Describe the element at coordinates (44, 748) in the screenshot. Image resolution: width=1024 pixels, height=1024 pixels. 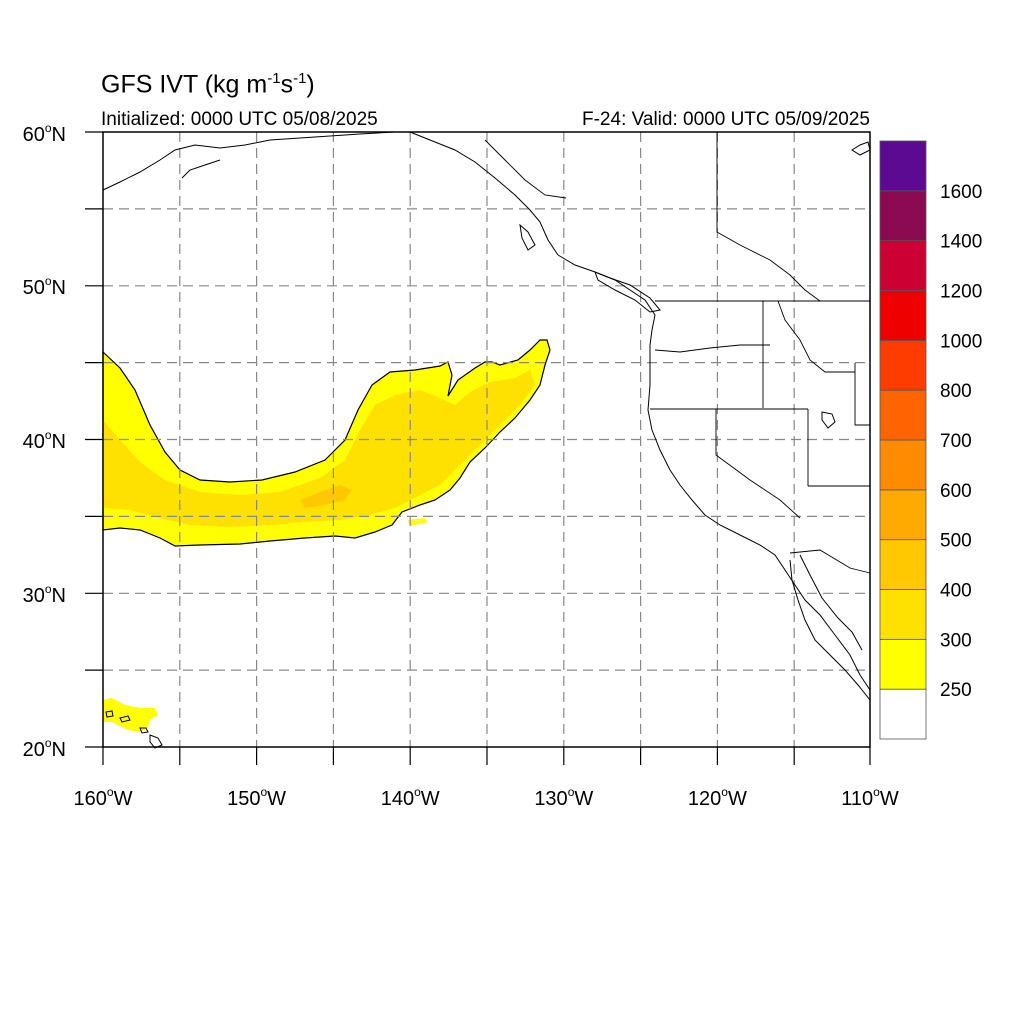
I see `lat-tick-label: 20oN` at that location.